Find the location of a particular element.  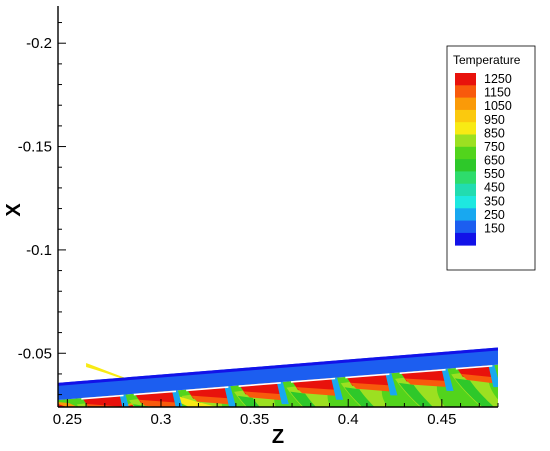

legend-label: 1050 is located at coordinates (498, 106).